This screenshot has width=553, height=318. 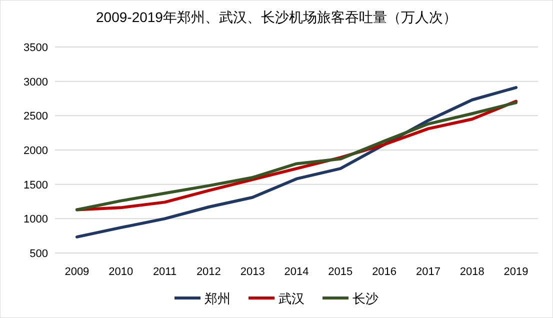 I want to click on x-tick-label: 2015, so click(x=340, y=272).